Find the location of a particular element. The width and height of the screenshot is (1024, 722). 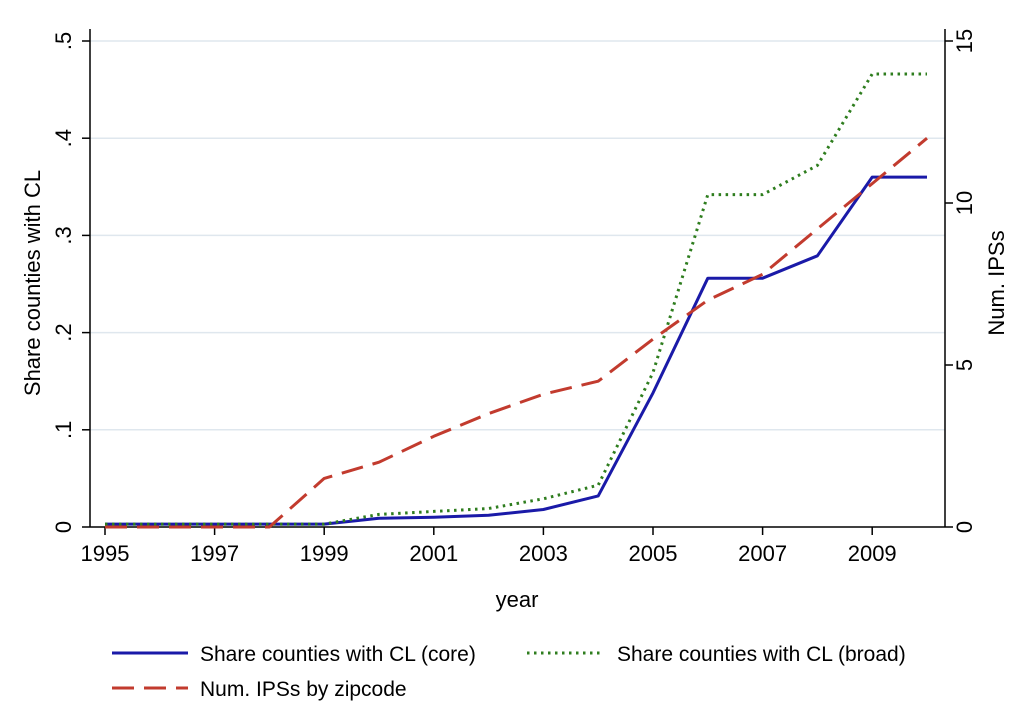

y-left-tick-label: .4 is located at coordinates (63, 138).